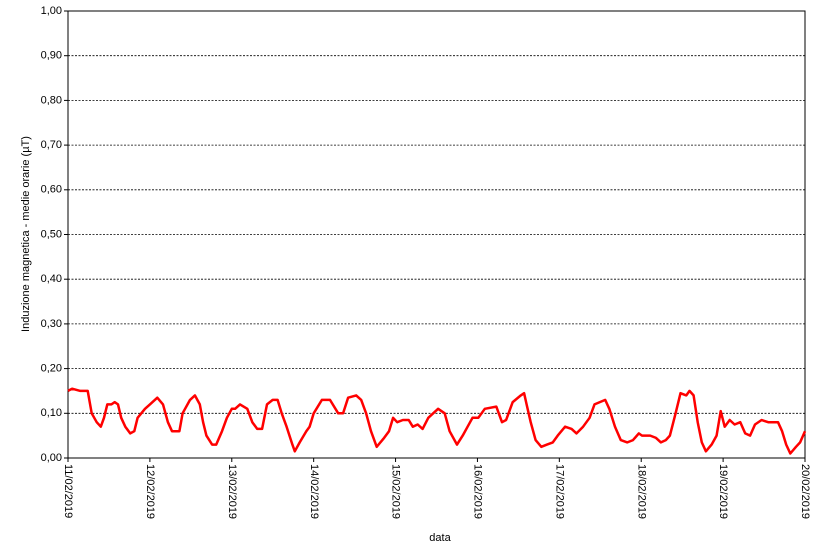 The height and width of the screenshot is (547, 823). I want to click on y-tick-label: 0,10, so click(51, 413).